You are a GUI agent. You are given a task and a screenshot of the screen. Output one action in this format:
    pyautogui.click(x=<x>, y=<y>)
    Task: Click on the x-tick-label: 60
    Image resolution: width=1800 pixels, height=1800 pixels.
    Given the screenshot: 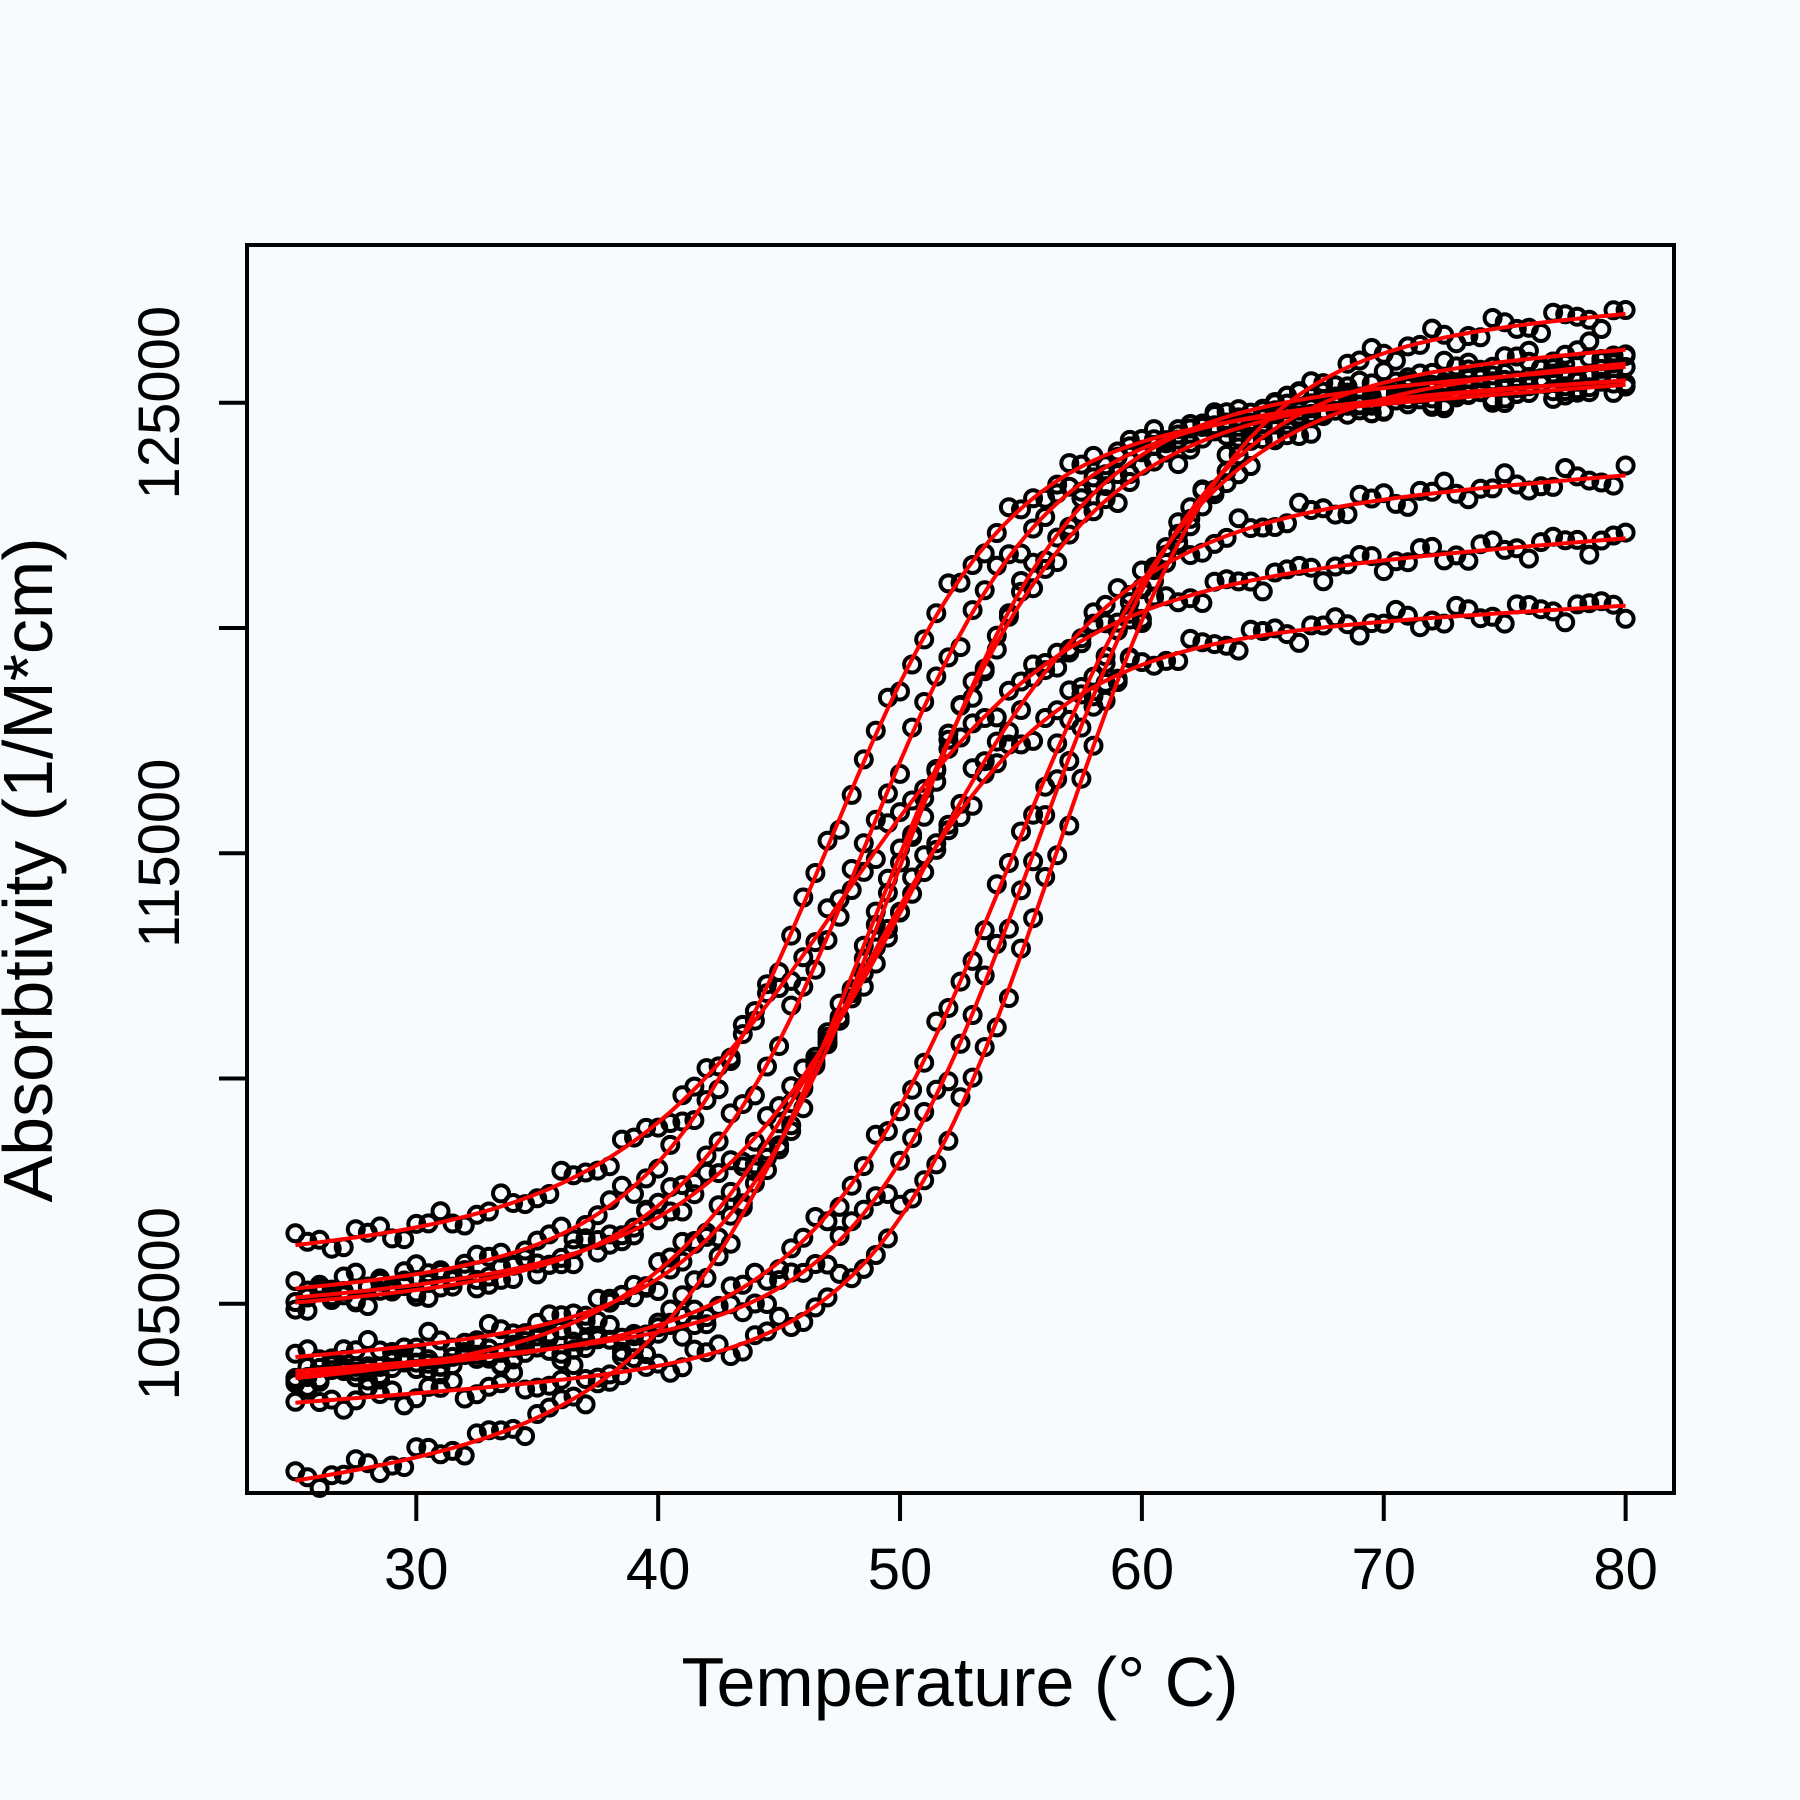 What is the action you would take?
    pyautogui.click(x=1142, y=1569)
    